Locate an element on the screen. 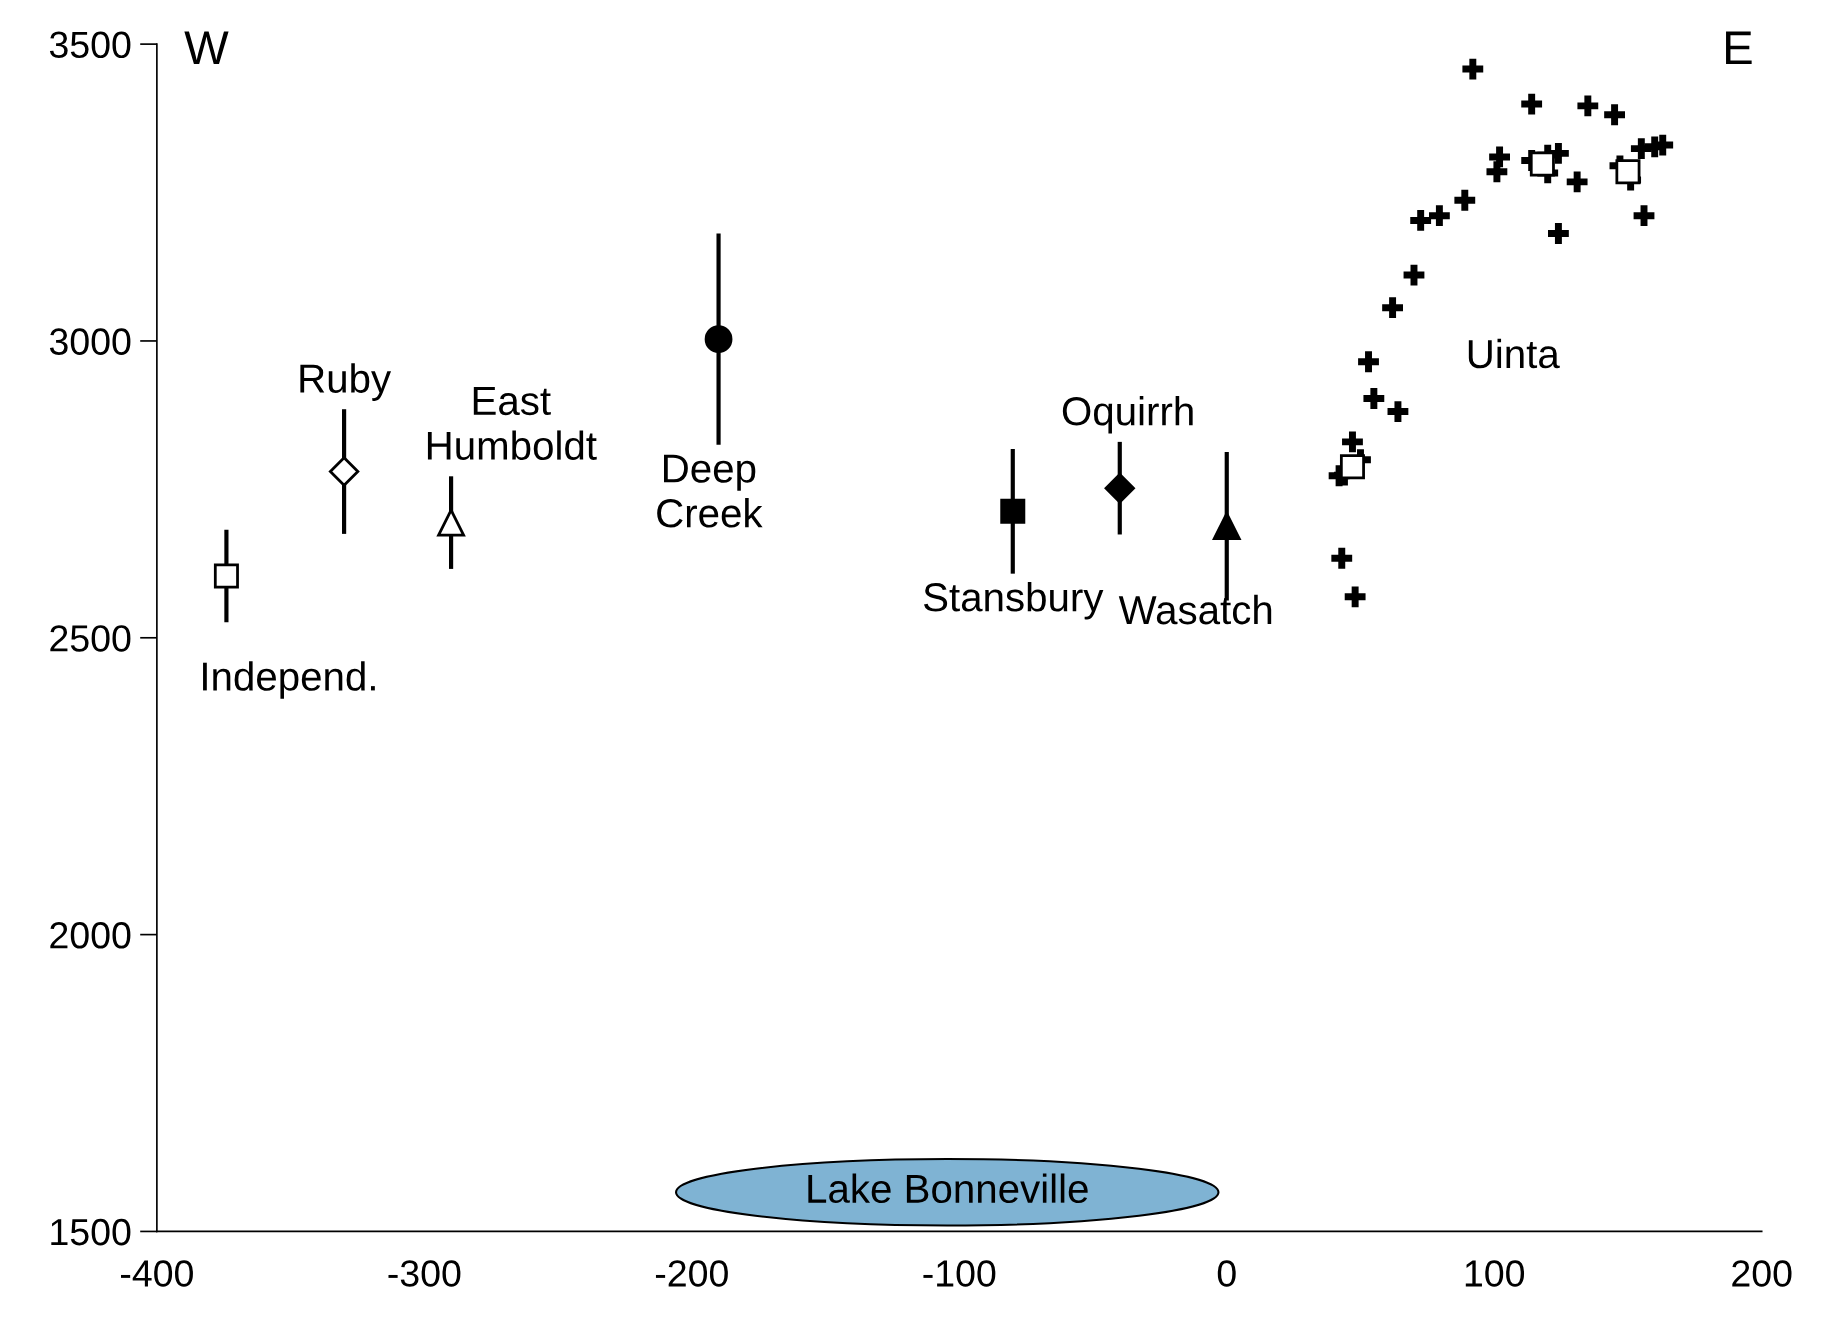  series-label: Independ. is located at coordinates (289, 680).